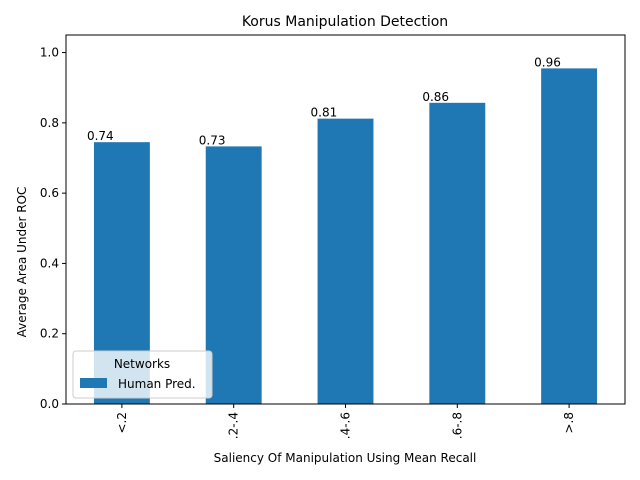  What do you see at coordinates (324, 113) in the screenshot?
I see `data-label-2: 0.81` at bounding box center [324, 113].